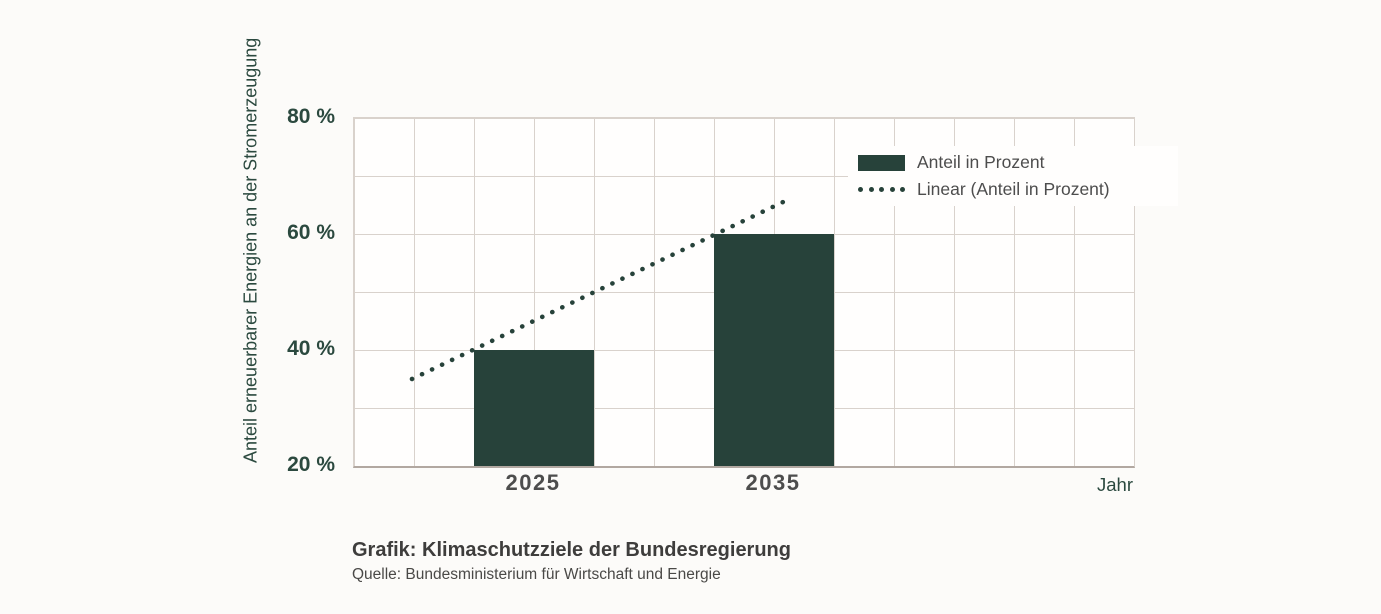 The height and width of the screenshot is (614, 1381). What do you see at coordinates (311, 232) in the screenshot?
I see `y-tick-label-60: 60 %` at bounding box center [311, 232].